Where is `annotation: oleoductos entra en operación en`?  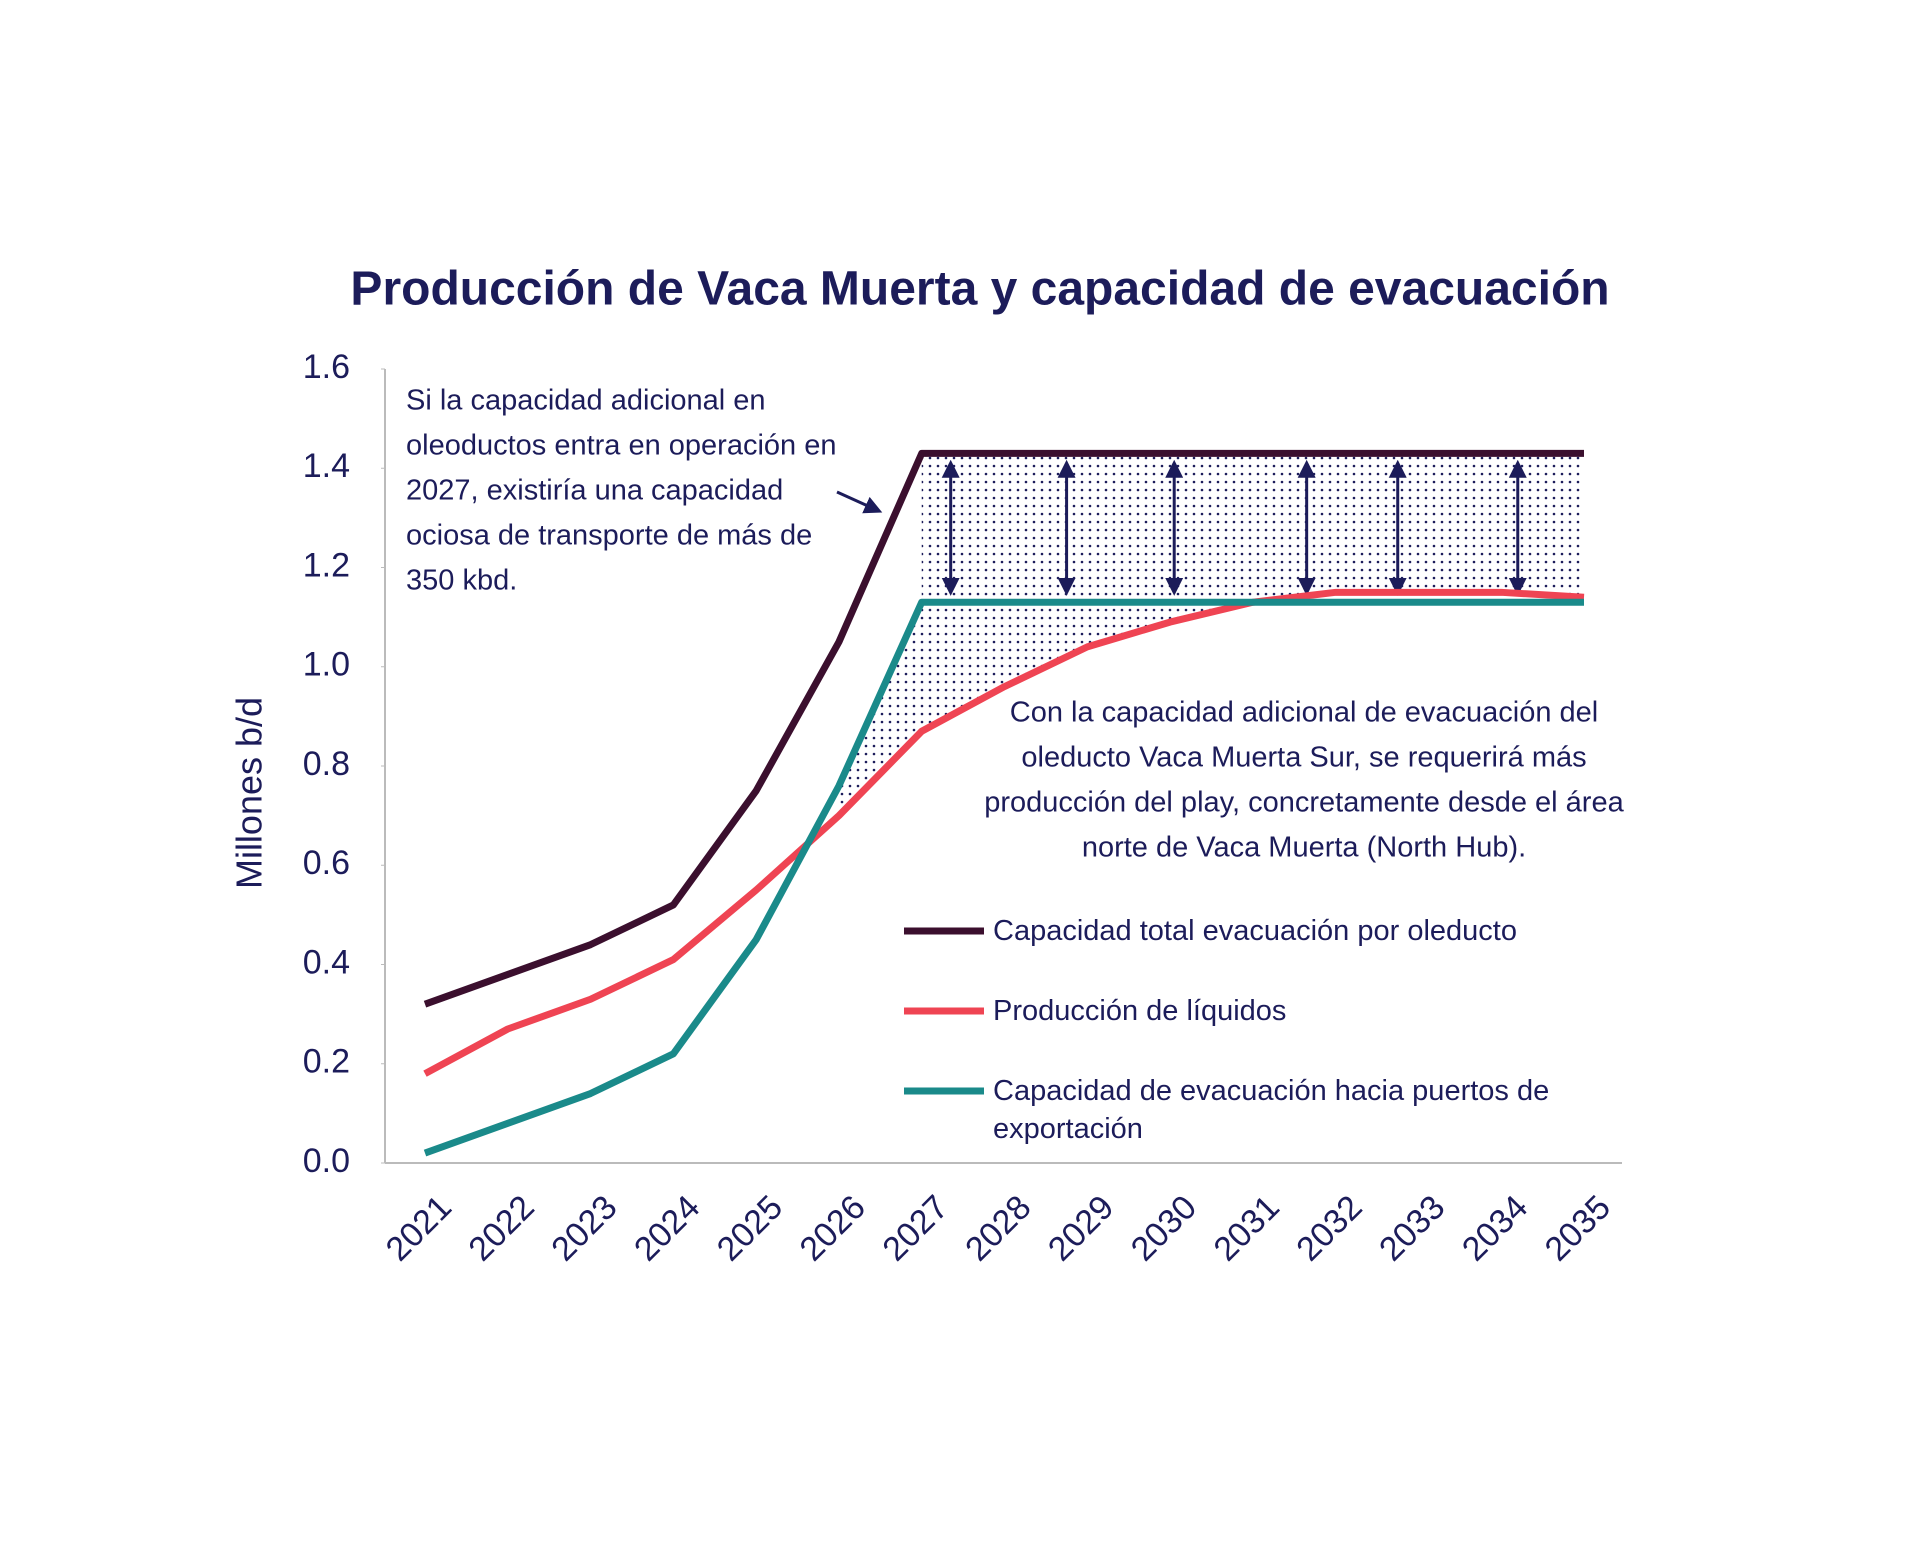 annotation: oleoductos entra en operación en is located at coordinates (621, 446).